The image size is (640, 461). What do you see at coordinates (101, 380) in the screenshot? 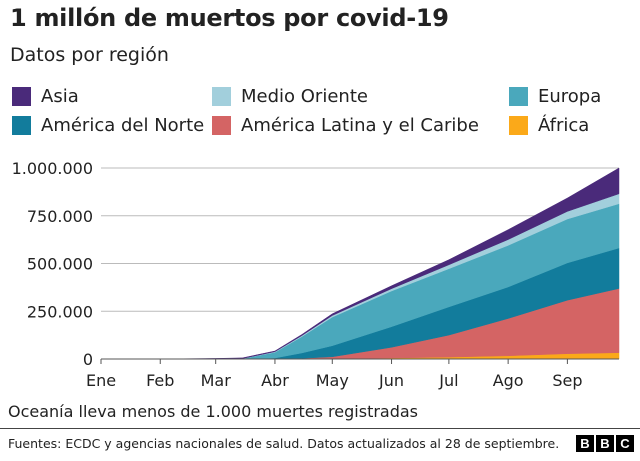
I see `x-tick-label: Ene` at bounding box center [101, 380].